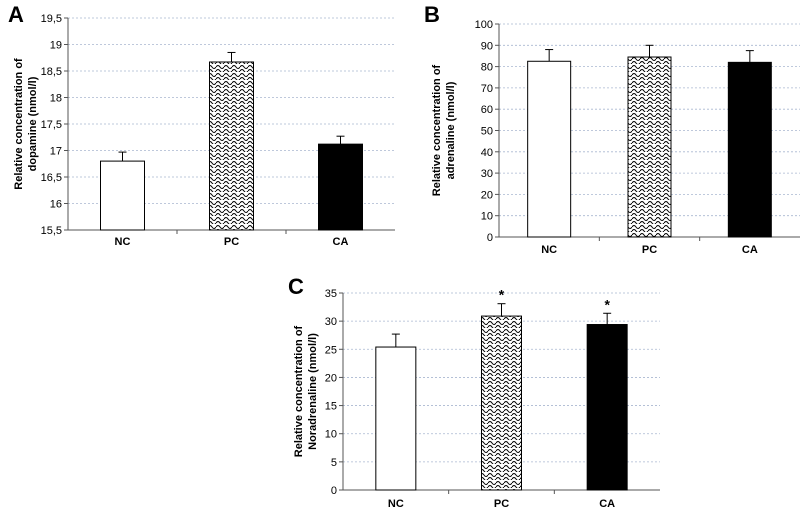 This screenshot has height=524, width=812. Describe the element at coordinates (16, 14) in the screenshot. I see `panel-a-letter: A` at that location.